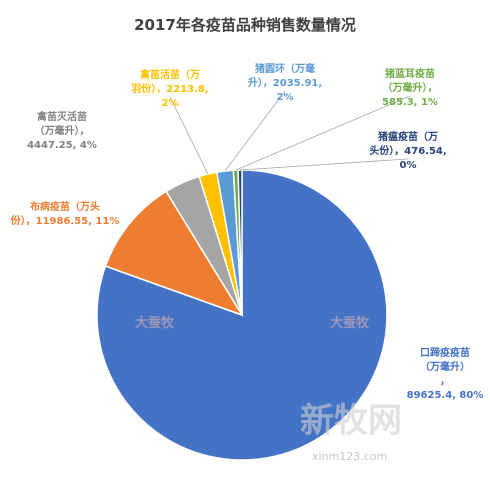  Describe the element at coordinates (62, 130) in the screenshot. I see `slice-label-2: 禽苗灭活苗（万毫升）， 4447.25, 4%` at that location.